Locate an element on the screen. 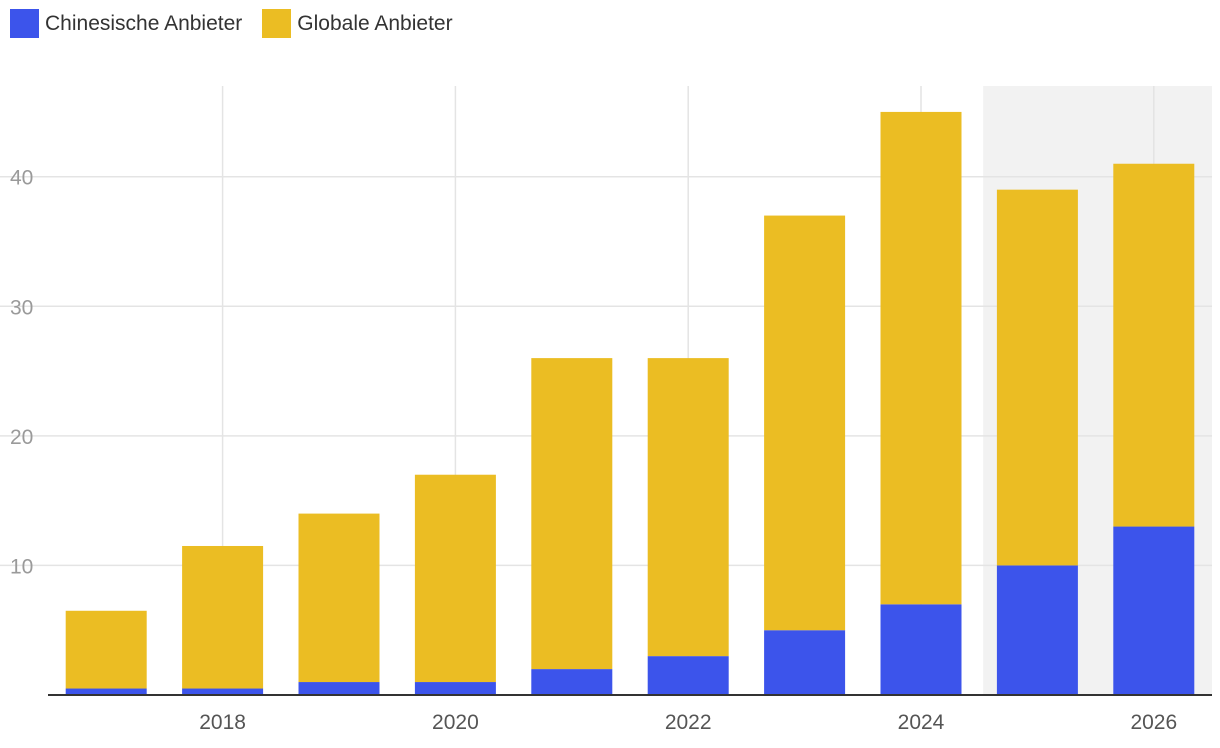 This screenshot has width=1220, height=748. legend-label-globale: Globale Anbieter is located at coordinates (375, 23).